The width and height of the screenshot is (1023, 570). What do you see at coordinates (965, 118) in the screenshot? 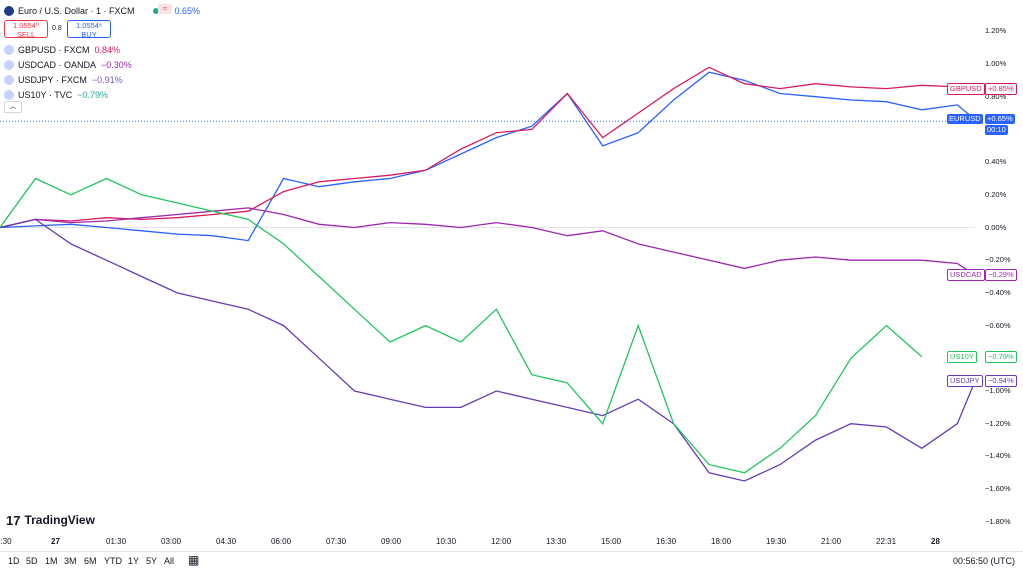
I see `series-tag-eurusd: EURUSD` at bounding box center [965, 118].